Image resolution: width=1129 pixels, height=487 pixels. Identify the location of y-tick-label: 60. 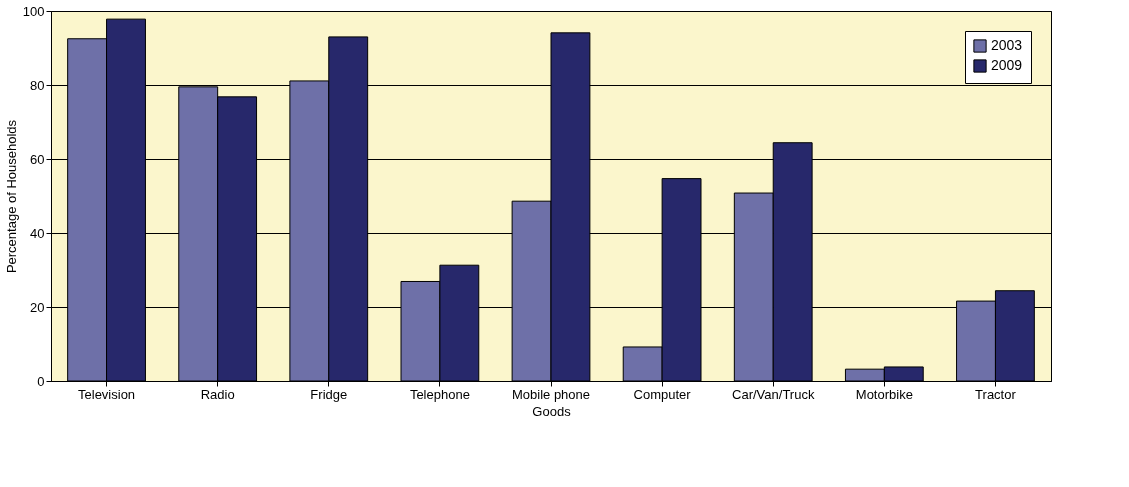
(37, 159).